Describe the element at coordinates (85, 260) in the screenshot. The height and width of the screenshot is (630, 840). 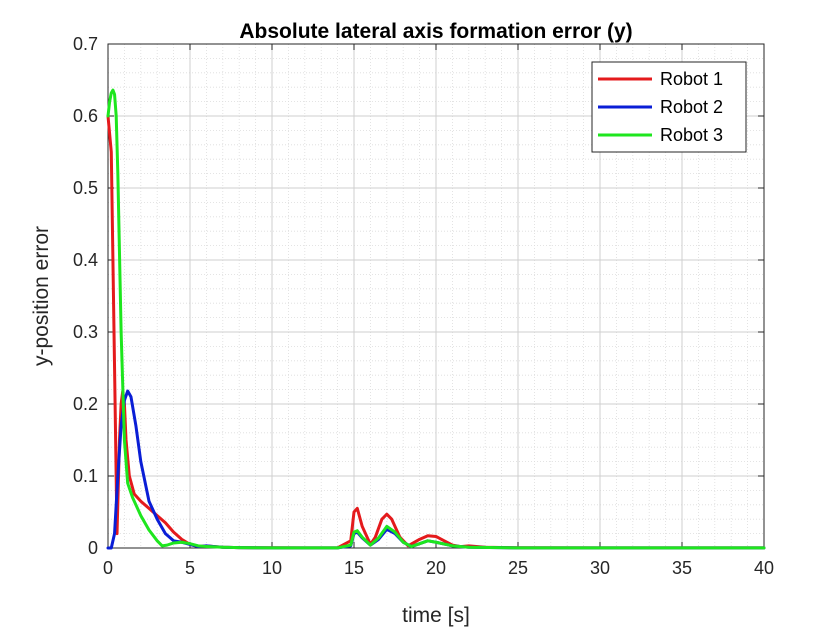
I see `y-tick-label: 0.4` at that location.